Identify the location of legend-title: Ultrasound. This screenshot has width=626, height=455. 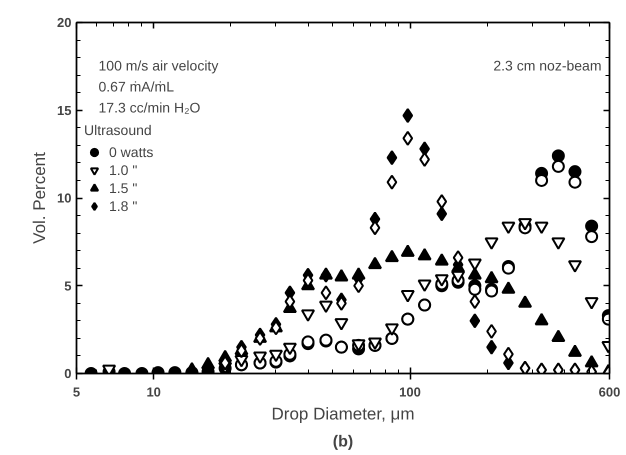
(118, 130).